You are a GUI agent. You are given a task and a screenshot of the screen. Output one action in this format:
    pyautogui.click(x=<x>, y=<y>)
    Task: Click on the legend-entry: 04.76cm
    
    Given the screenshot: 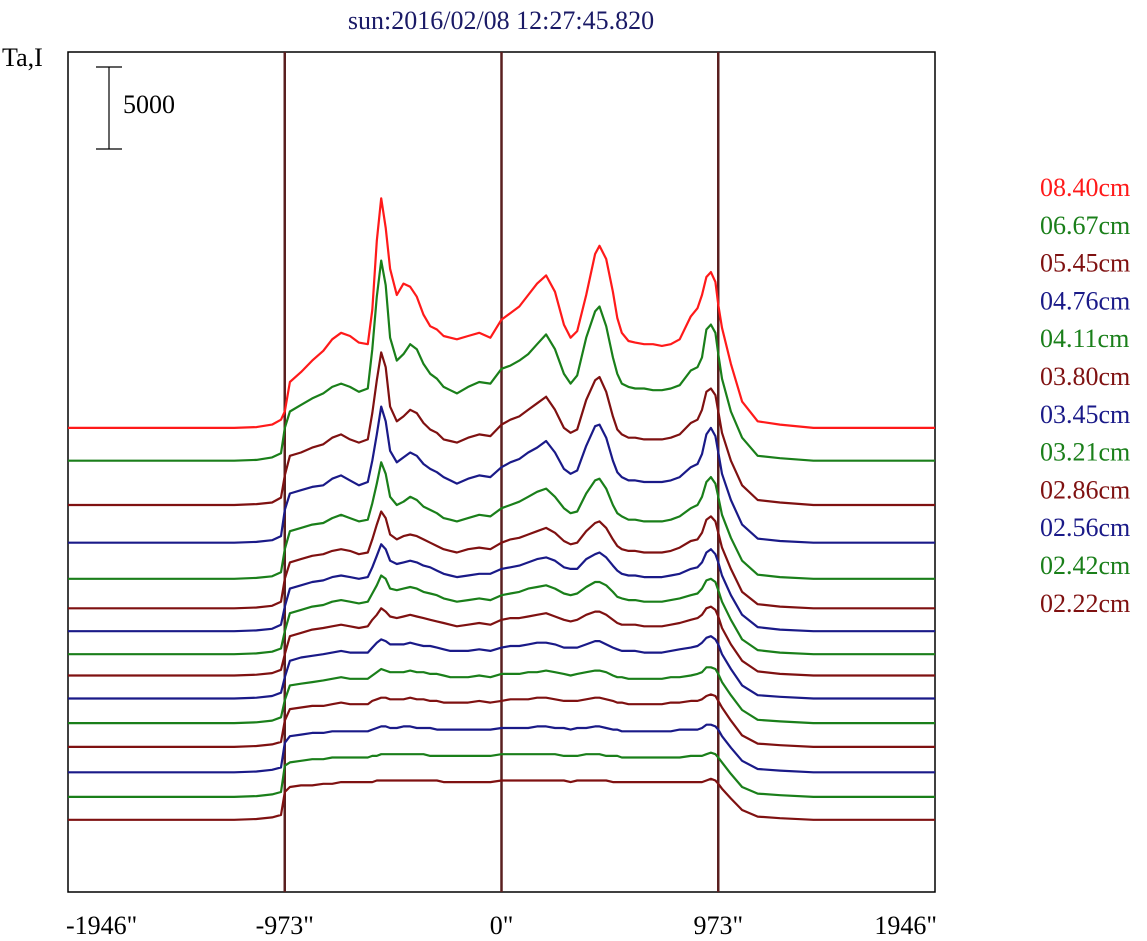 What is the action you would take?
    pyautogui.click(x=1085, y=300)
    